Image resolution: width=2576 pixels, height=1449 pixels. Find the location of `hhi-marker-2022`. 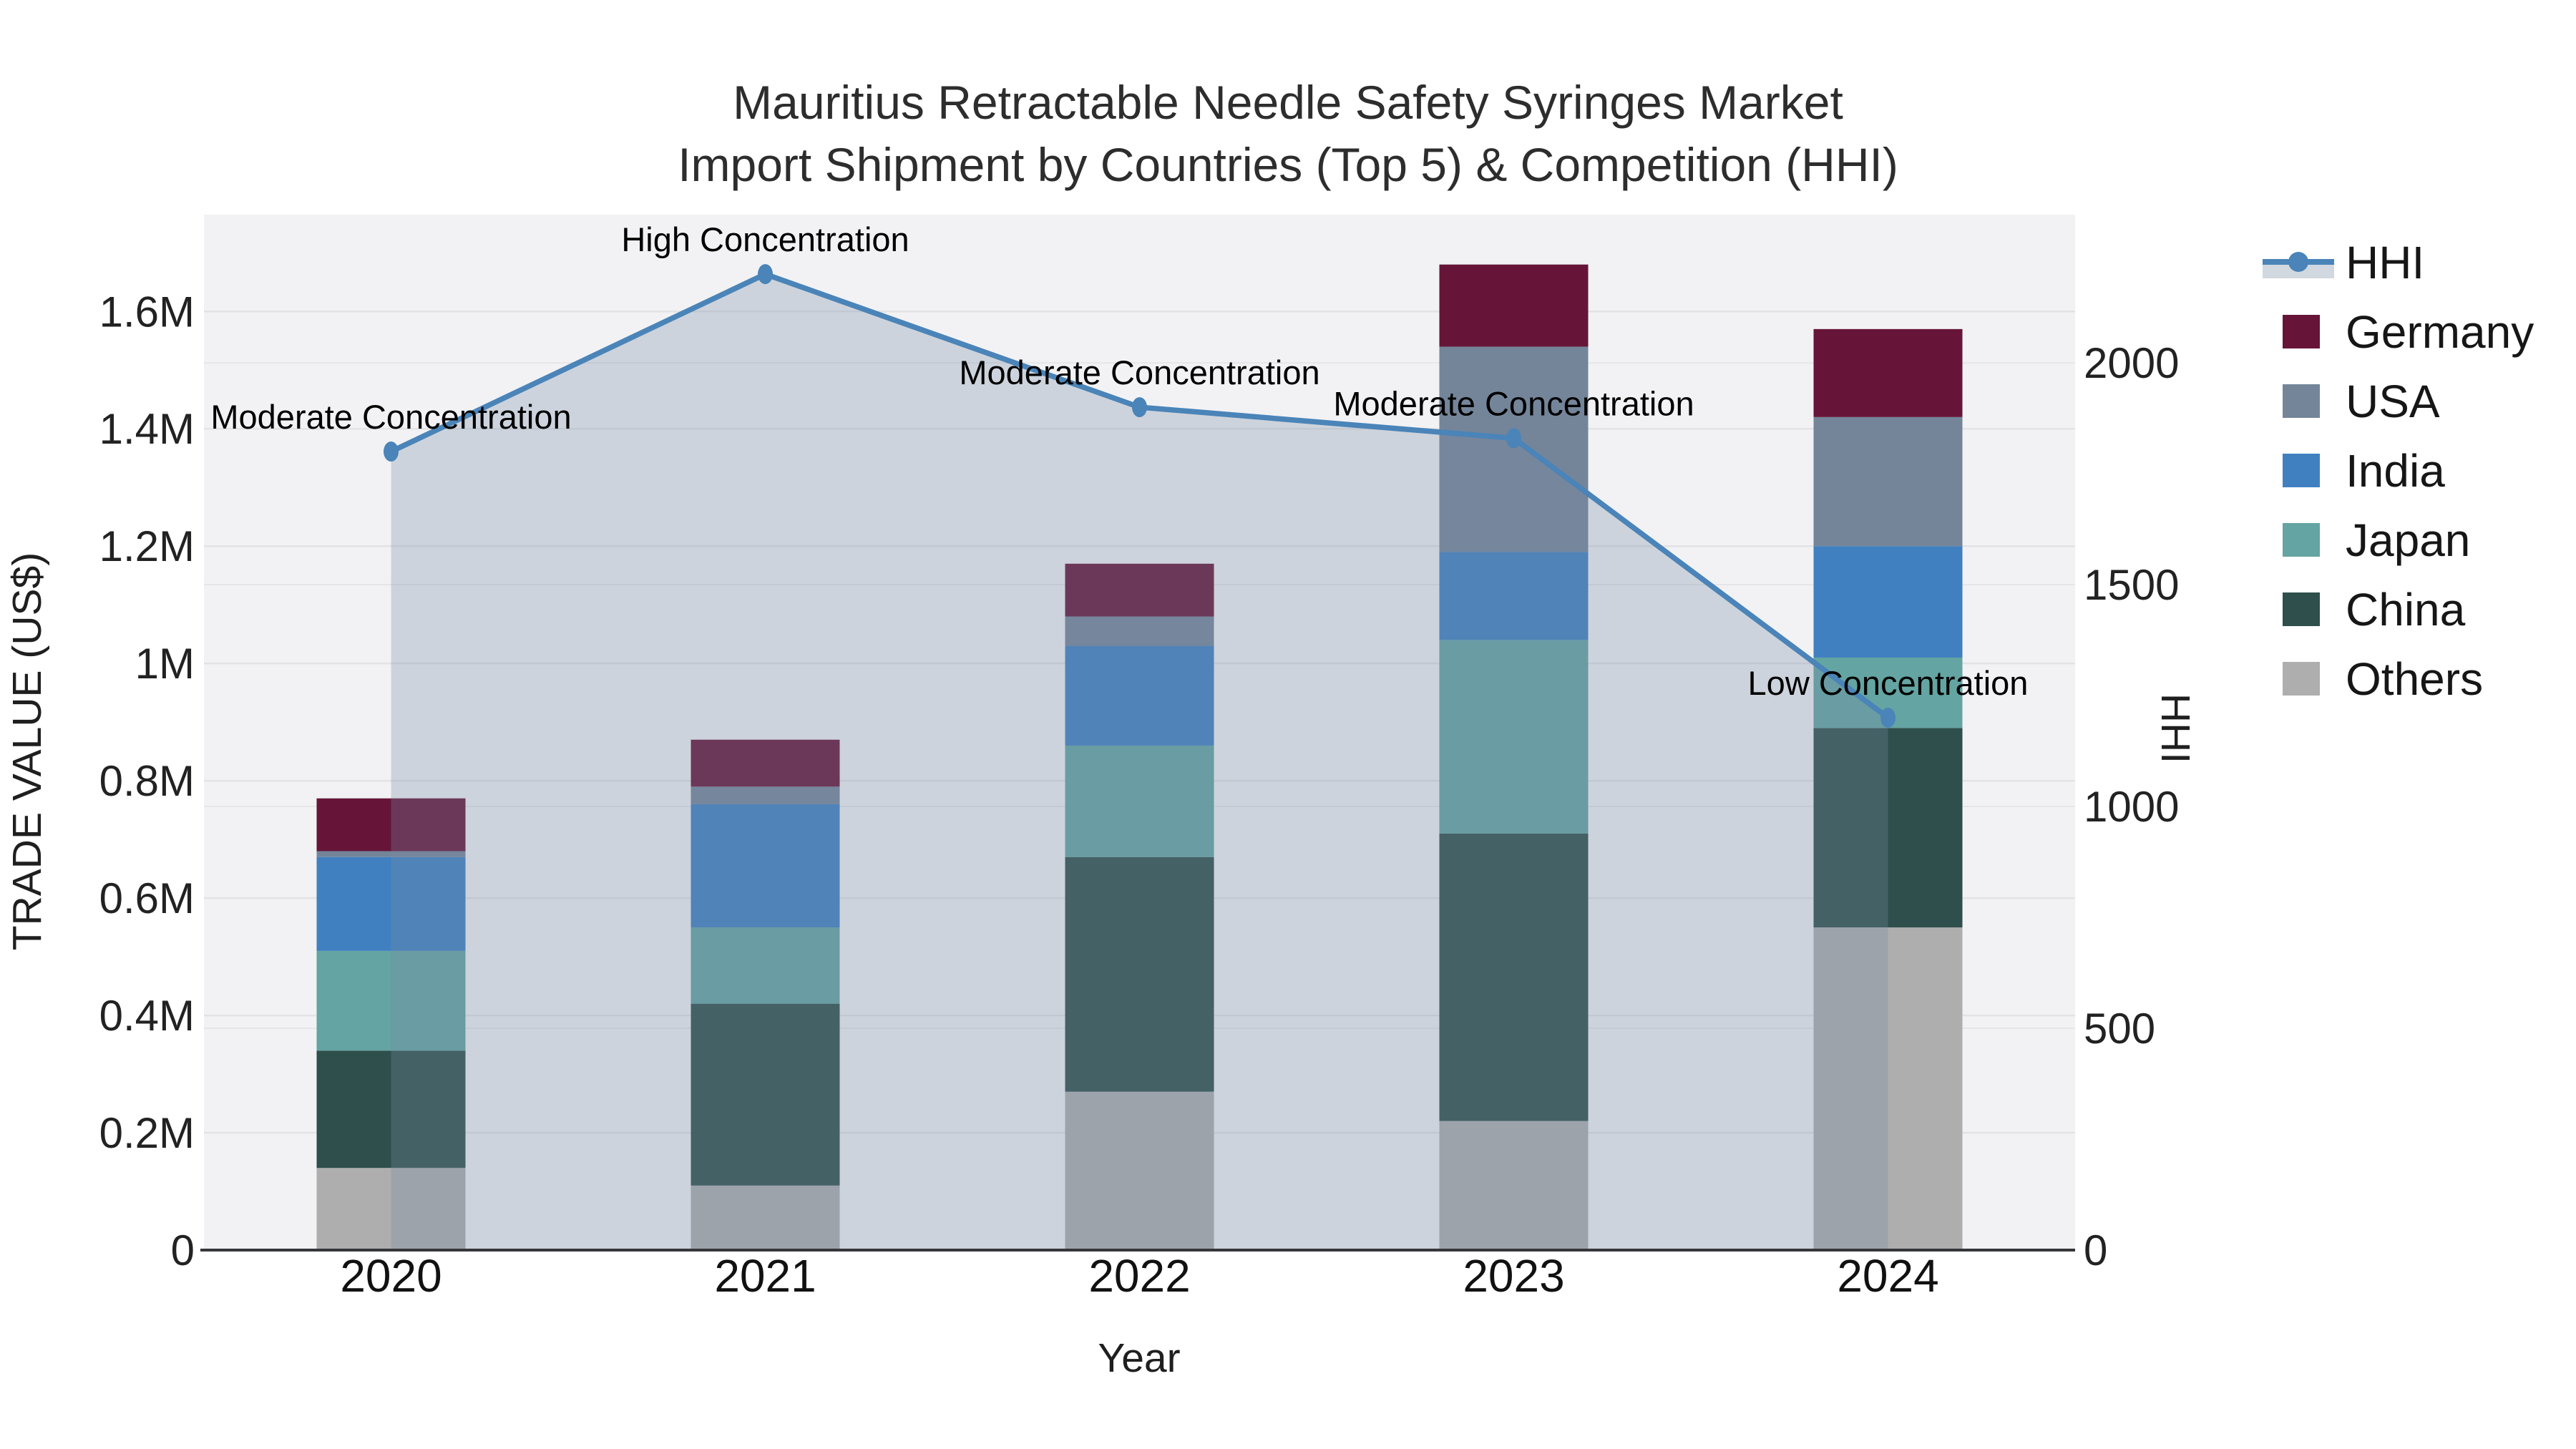

hhi-marker-2022 is located at coordinates (1139, 407).